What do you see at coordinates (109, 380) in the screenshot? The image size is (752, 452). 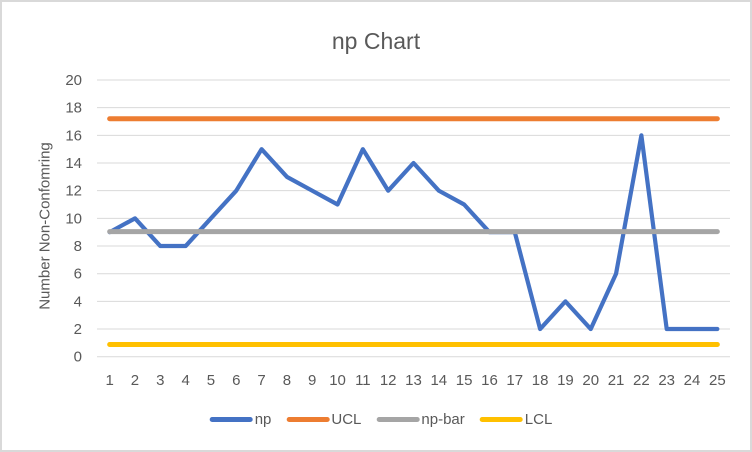 I see `x-tick-label: 1` at bounding box center [109, 380].